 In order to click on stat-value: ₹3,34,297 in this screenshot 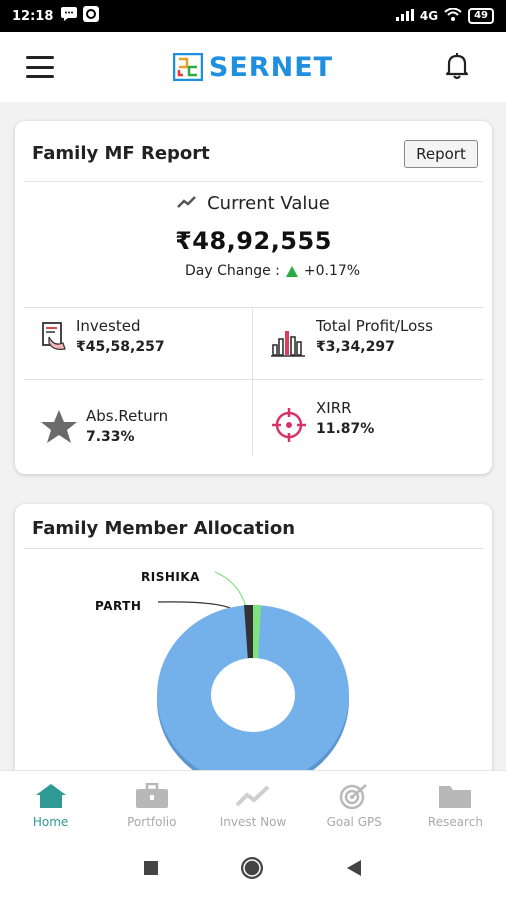, I will do `click(355, 347)`.